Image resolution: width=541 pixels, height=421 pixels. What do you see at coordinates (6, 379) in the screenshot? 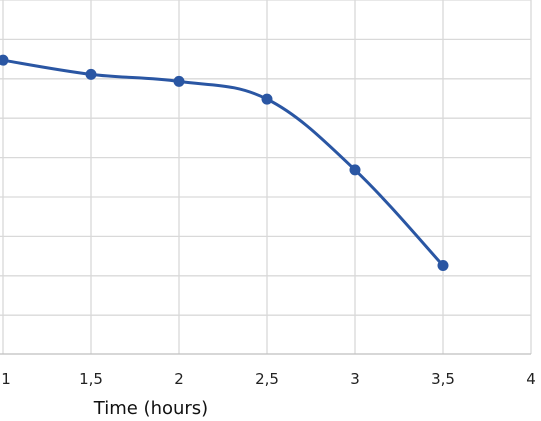
I see `x-tick-label: 1` at bounding box center [6, 379].